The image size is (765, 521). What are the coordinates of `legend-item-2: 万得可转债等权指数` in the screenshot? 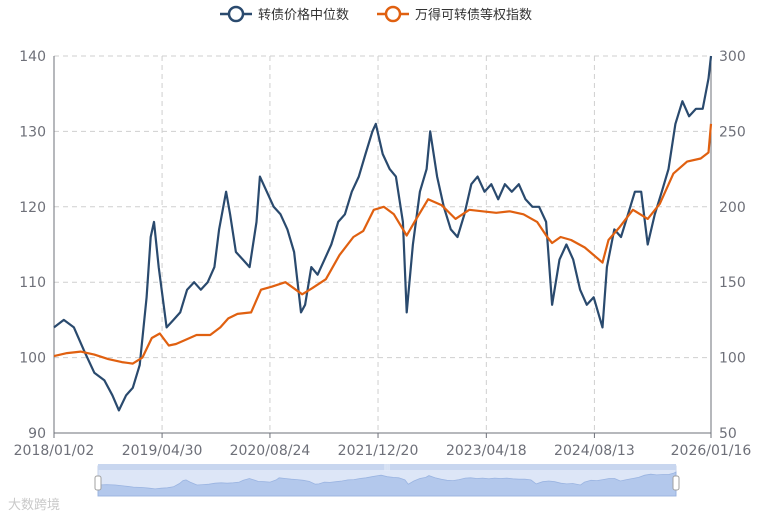 It's located at (454, 14).